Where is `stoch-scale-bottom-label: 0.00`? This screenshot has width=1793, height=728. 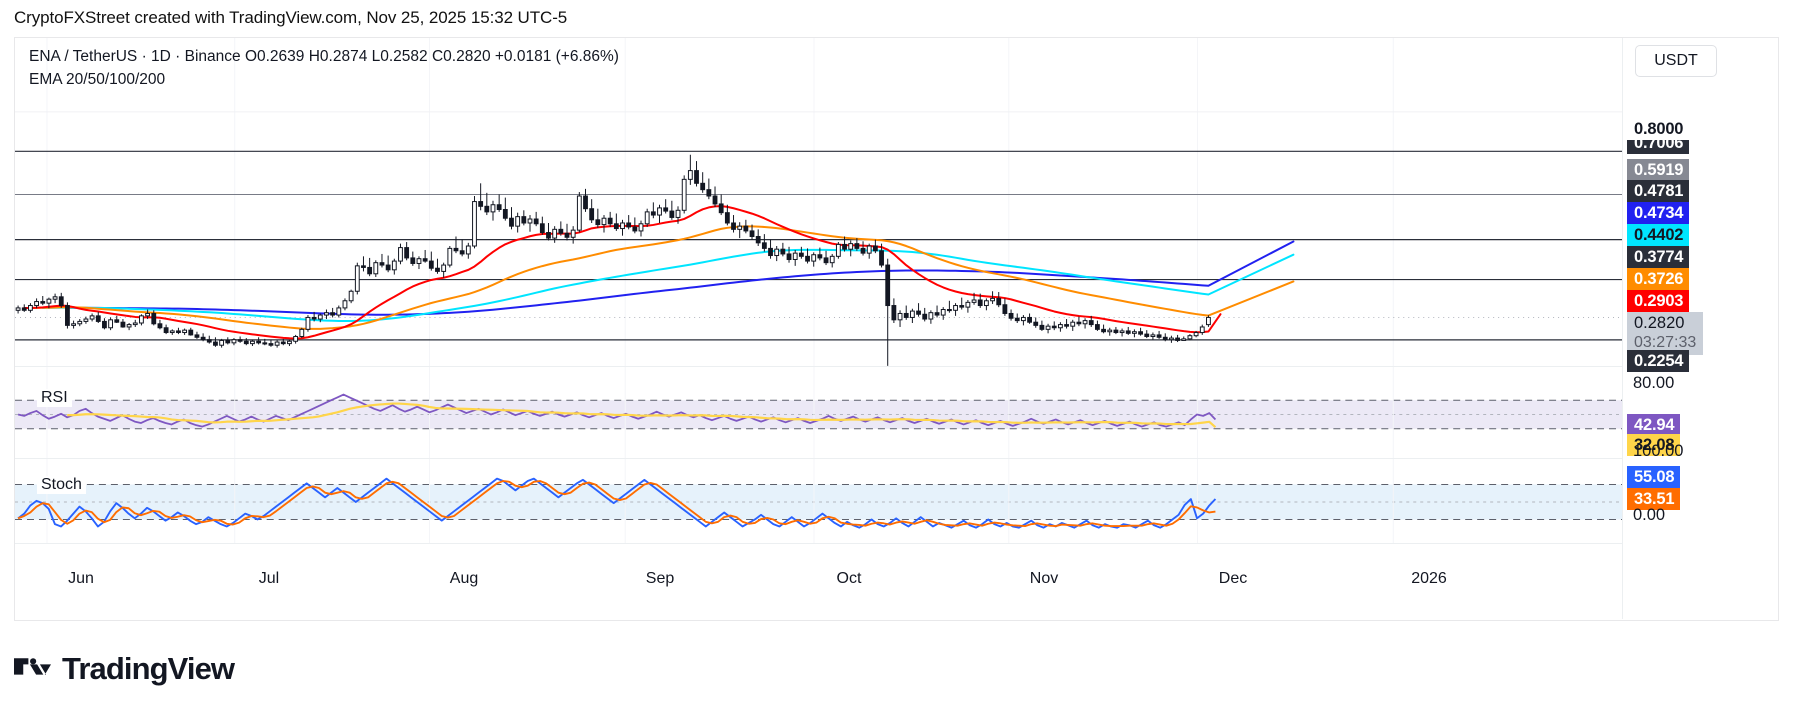 stoch-scale-bottom-label: 0.00 is located at coordinates (1649, 515).